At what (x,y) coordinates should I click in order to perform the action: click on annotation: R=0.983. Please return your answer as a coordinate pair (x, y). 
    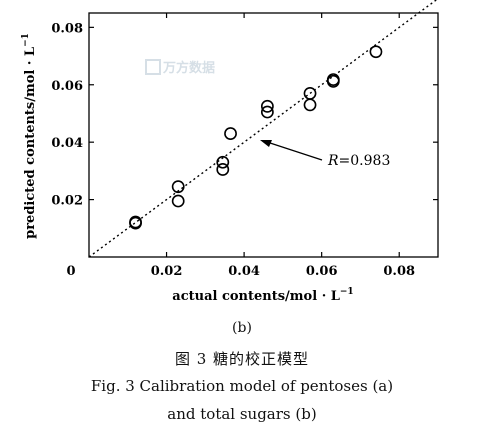
    Looking at the image, I should click on (325, 154).